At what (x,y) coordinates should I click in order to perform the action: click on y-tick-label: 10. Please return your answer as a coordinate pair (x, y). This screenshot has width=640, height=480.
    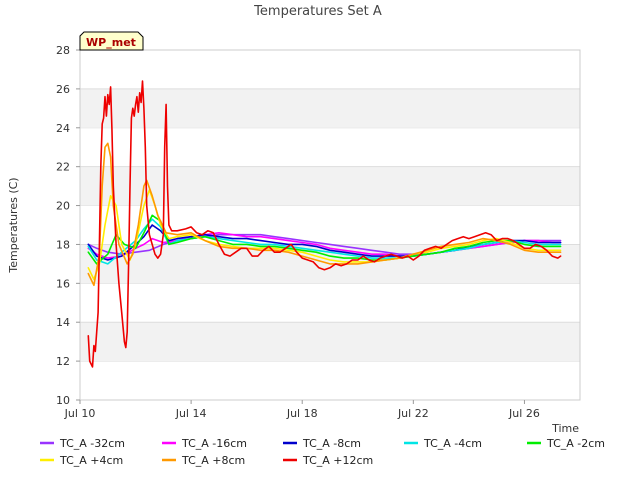
    Looking at the image, I should click on (63, 400).